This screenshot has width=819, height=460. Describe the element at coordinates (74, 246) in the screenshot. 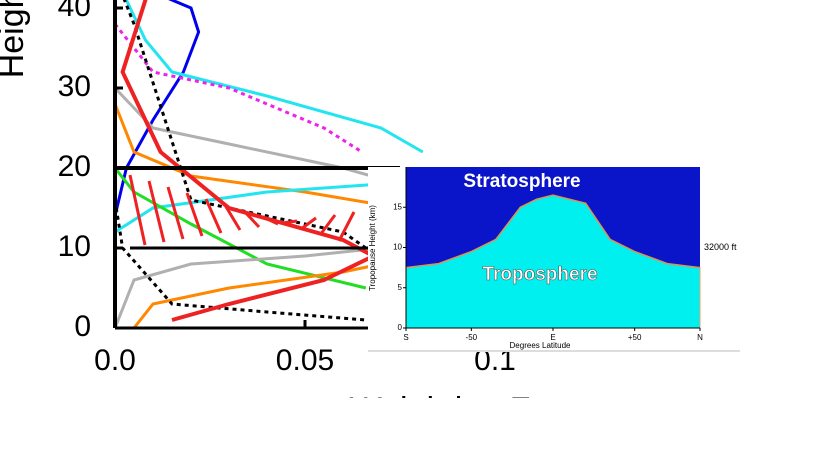

I see `y-tick-label: 10` at that location.